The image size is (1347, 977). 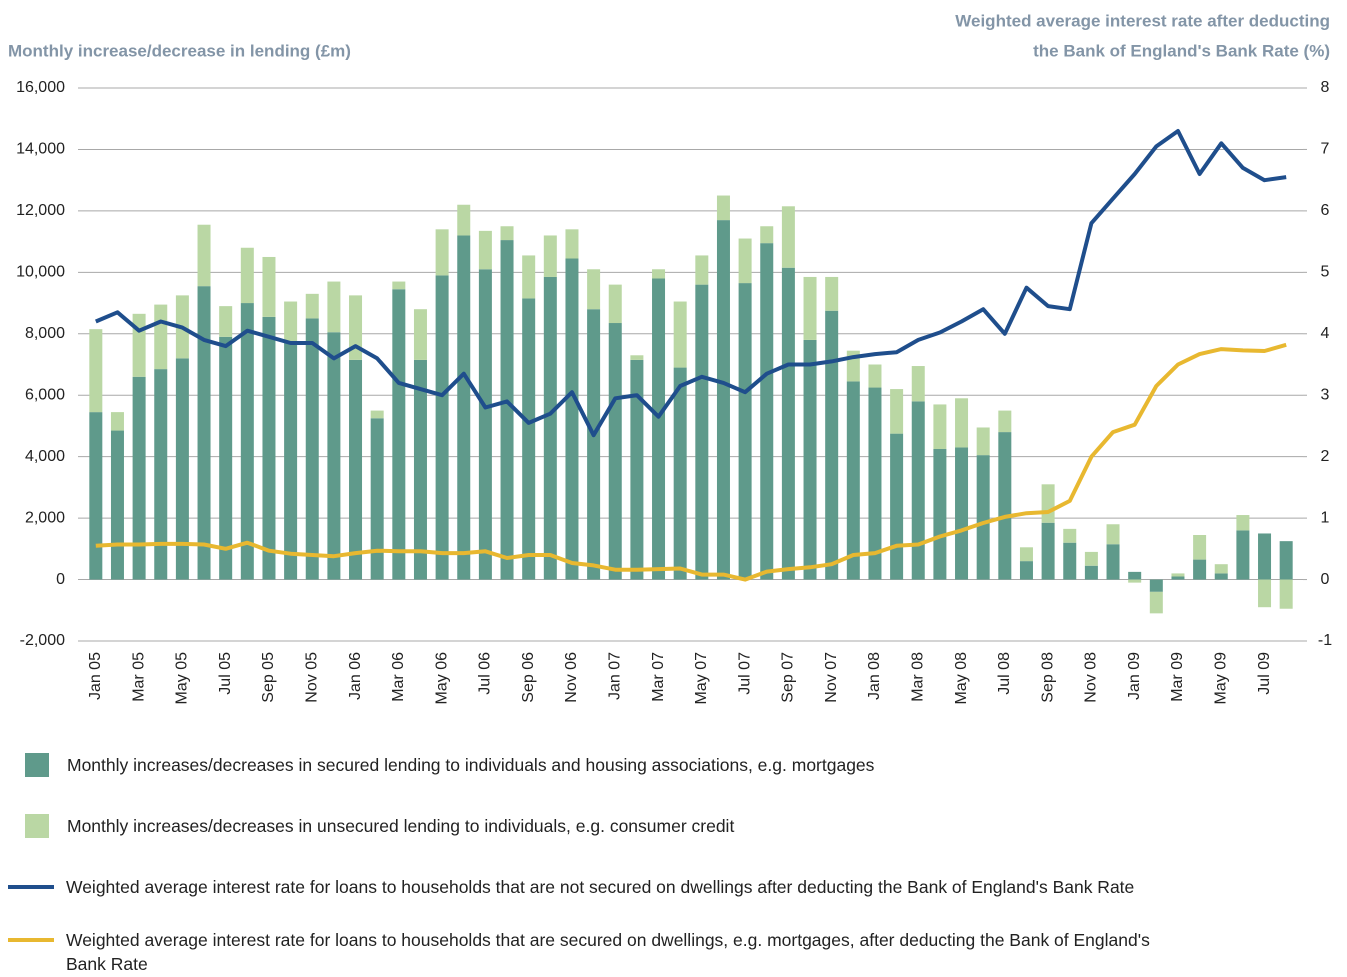 I want to click on x-tick-label: Jul 05, so click(x=225, y=673).